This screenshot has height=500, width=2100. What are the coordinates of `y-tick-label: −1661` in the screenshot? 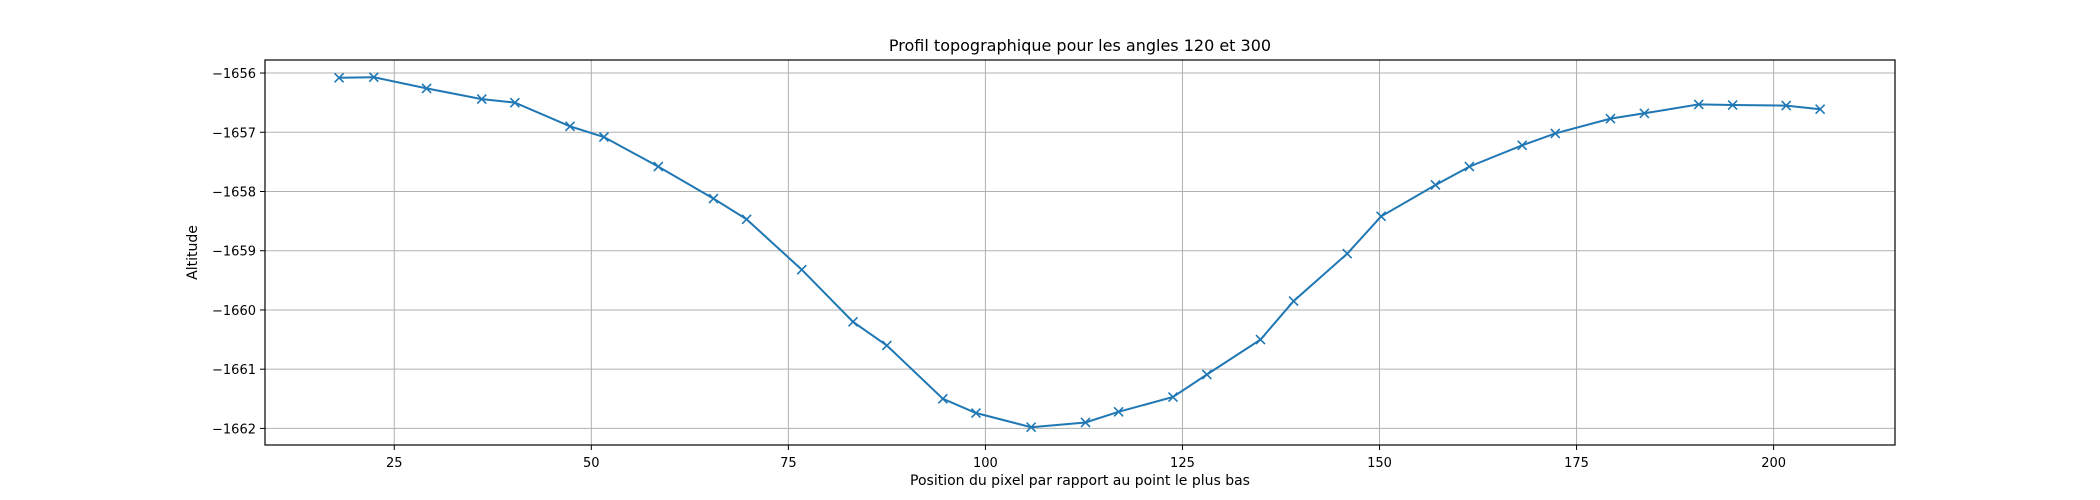 It's located at (234, 370).